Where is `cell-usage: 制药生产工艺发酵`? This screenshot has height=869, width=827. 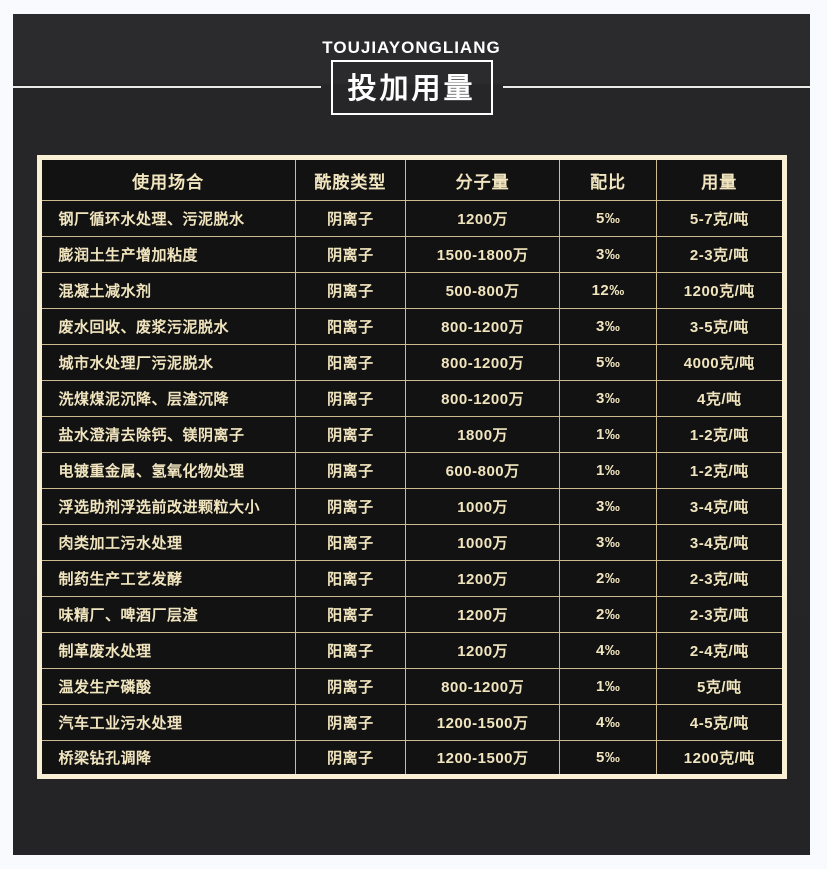
cell-usage: 制药生产工艺发酵 is located at coordinates (167, 578).